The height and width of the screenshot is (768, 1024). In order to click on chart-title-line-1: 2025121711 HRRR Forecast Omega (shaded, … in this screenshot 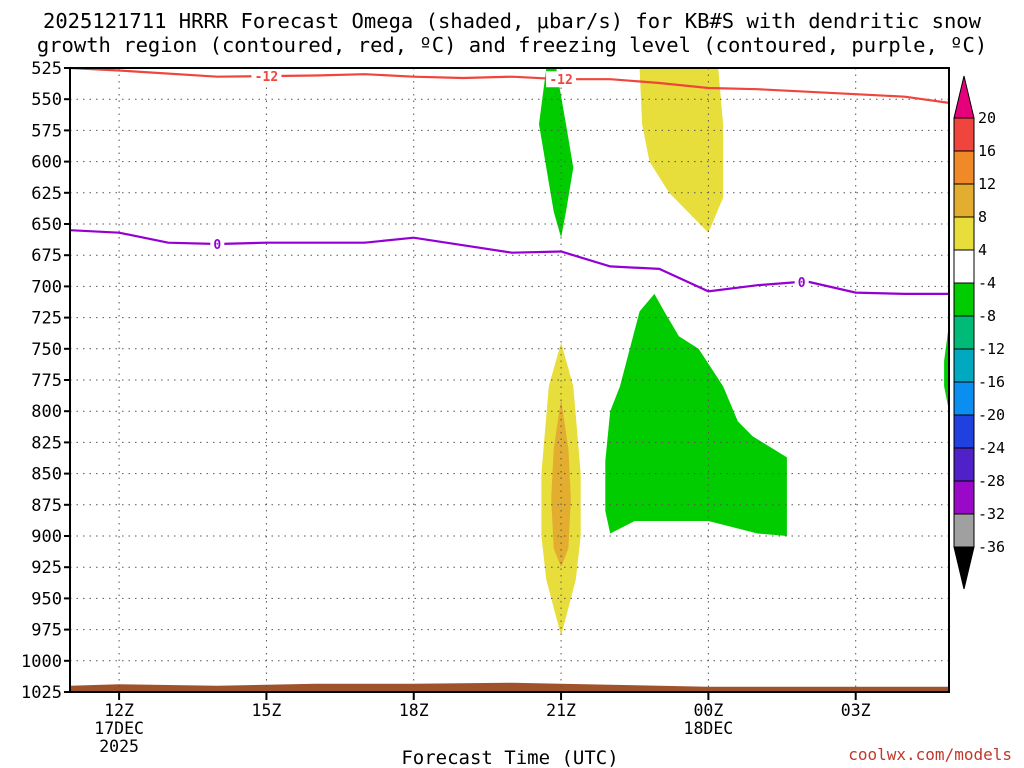, I will do `click(512, 21)`.